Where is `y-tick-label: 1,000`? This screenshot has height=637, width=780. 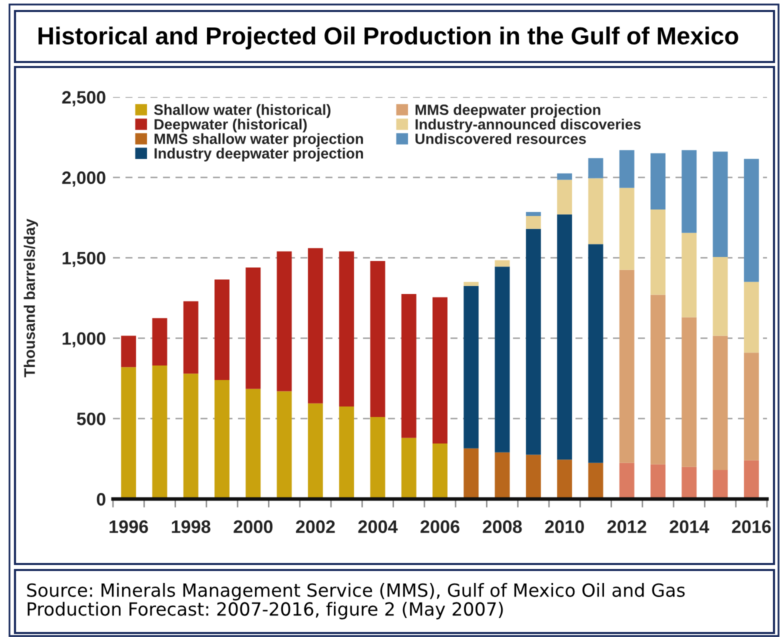
y-tick-label: 1,000 is located at coordinates (84, 340).